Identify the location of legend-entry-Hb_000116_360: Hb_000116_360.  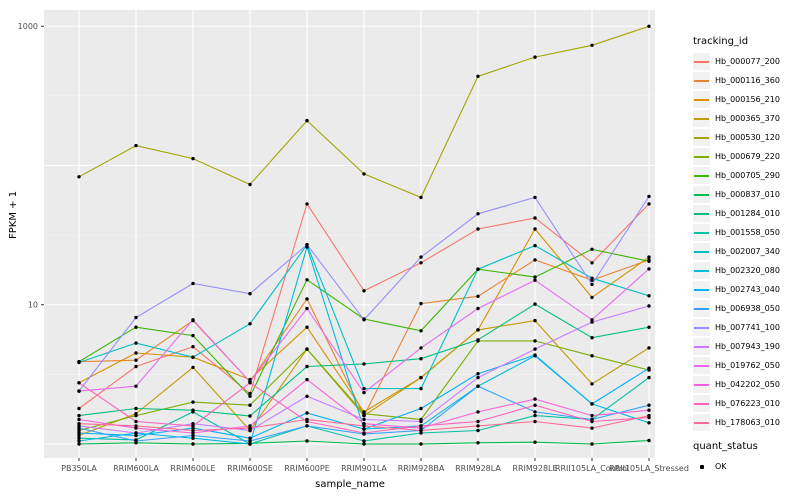
(746, 80).